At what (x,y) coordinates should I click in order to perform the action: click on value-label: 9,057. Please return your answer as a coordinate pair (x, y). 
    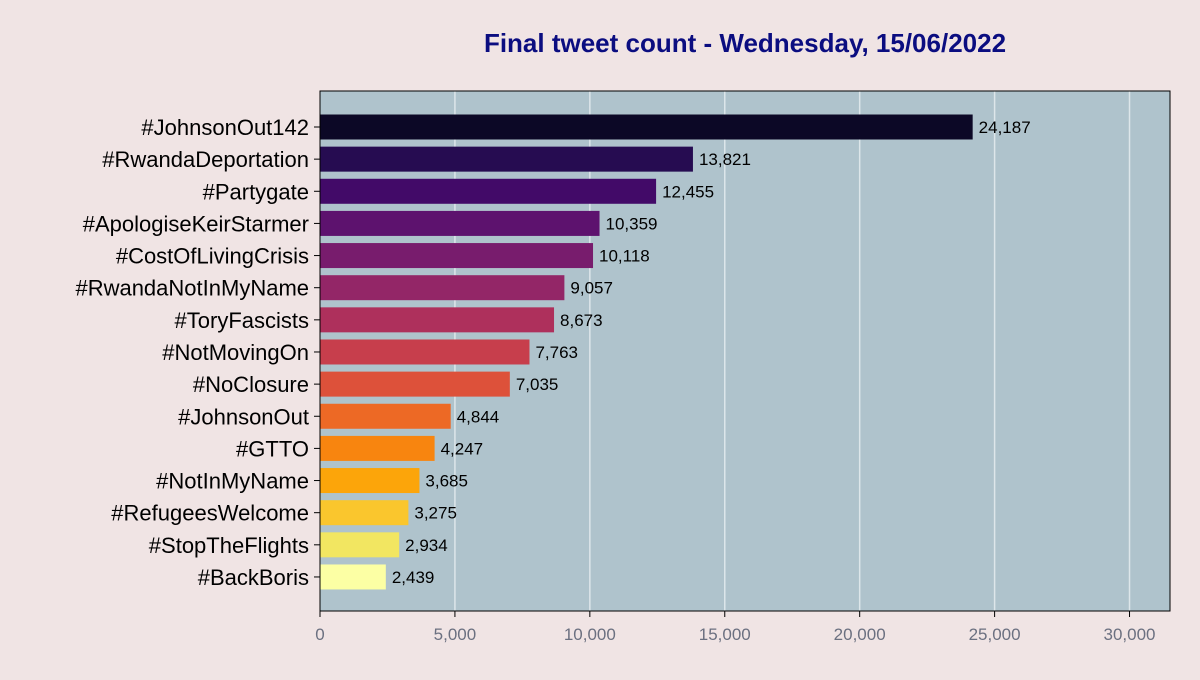
    Looking at the image, I should click on (591, 288).